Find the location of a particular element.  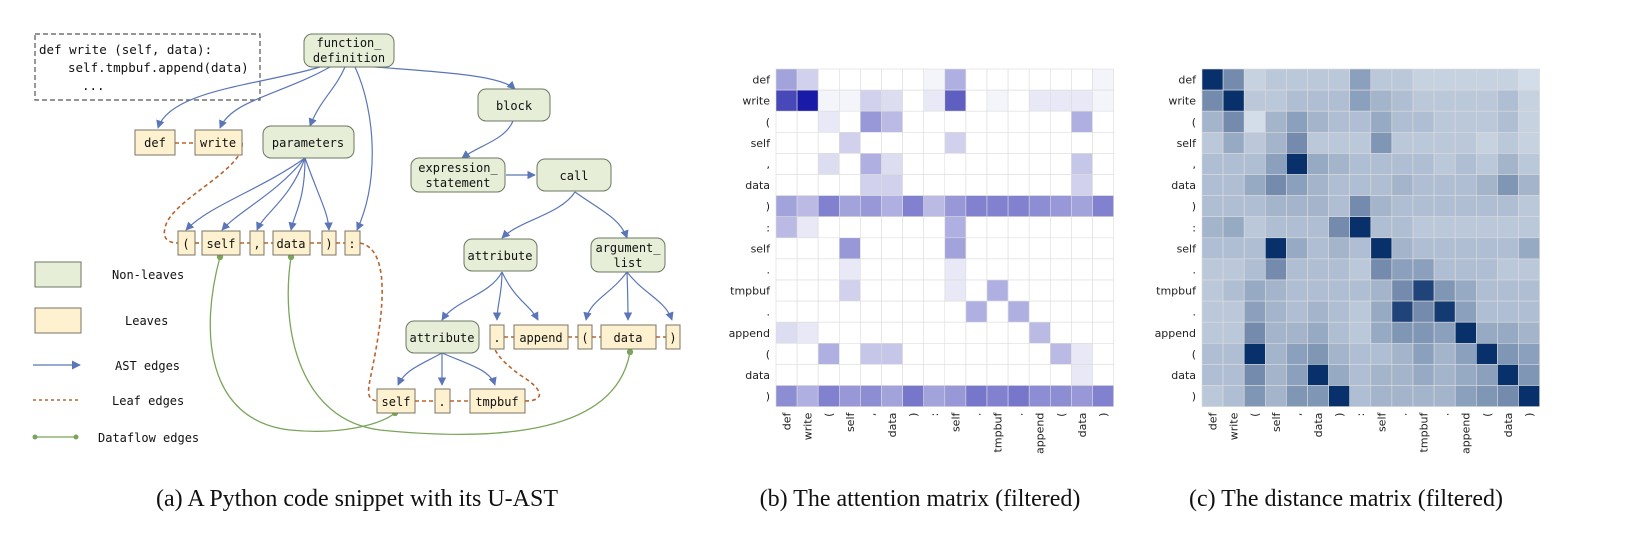

svg-text: expression_ is located at coordinates (458, 168).